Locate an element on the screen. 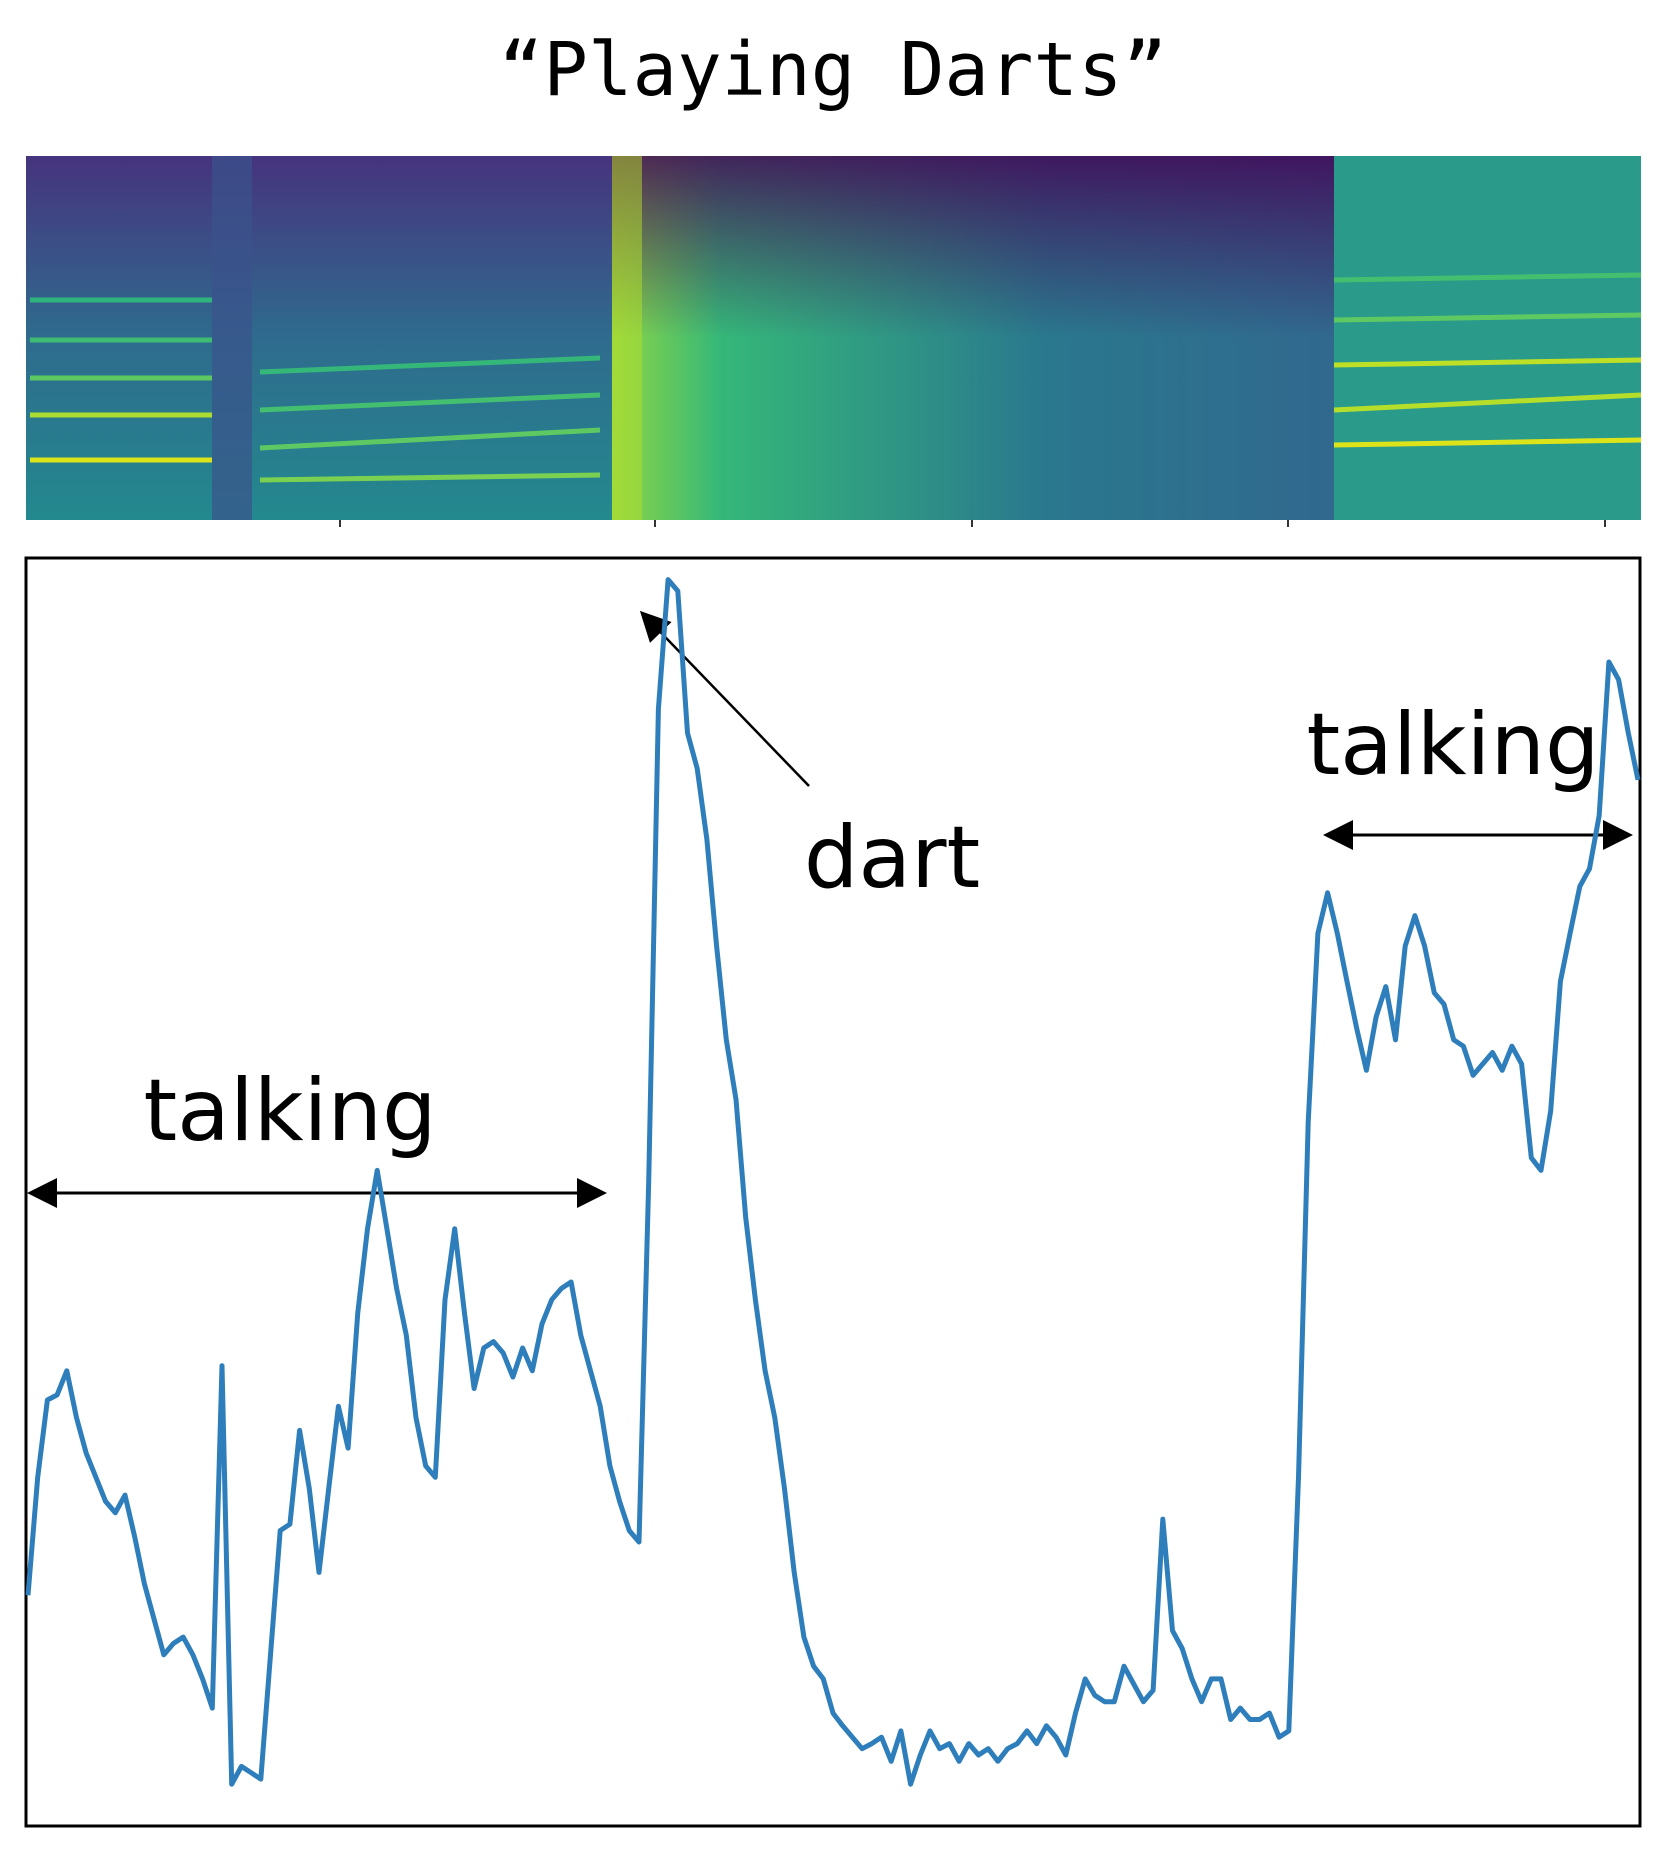 This screenshot has width=1666, height=1857. title: “Playing Darts” is located at coordinates (833, 70).